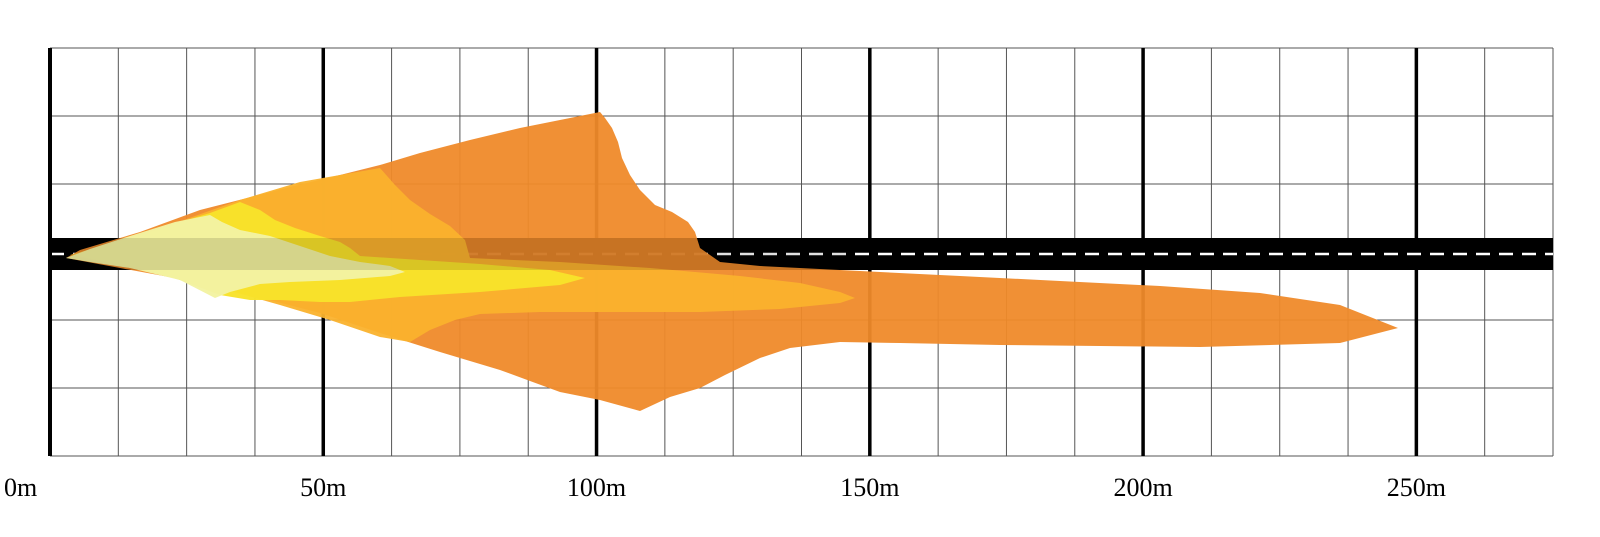 This screenshot has width=1600, height=537. I want to click on x-tick-label: 50m, so click(323, 487).